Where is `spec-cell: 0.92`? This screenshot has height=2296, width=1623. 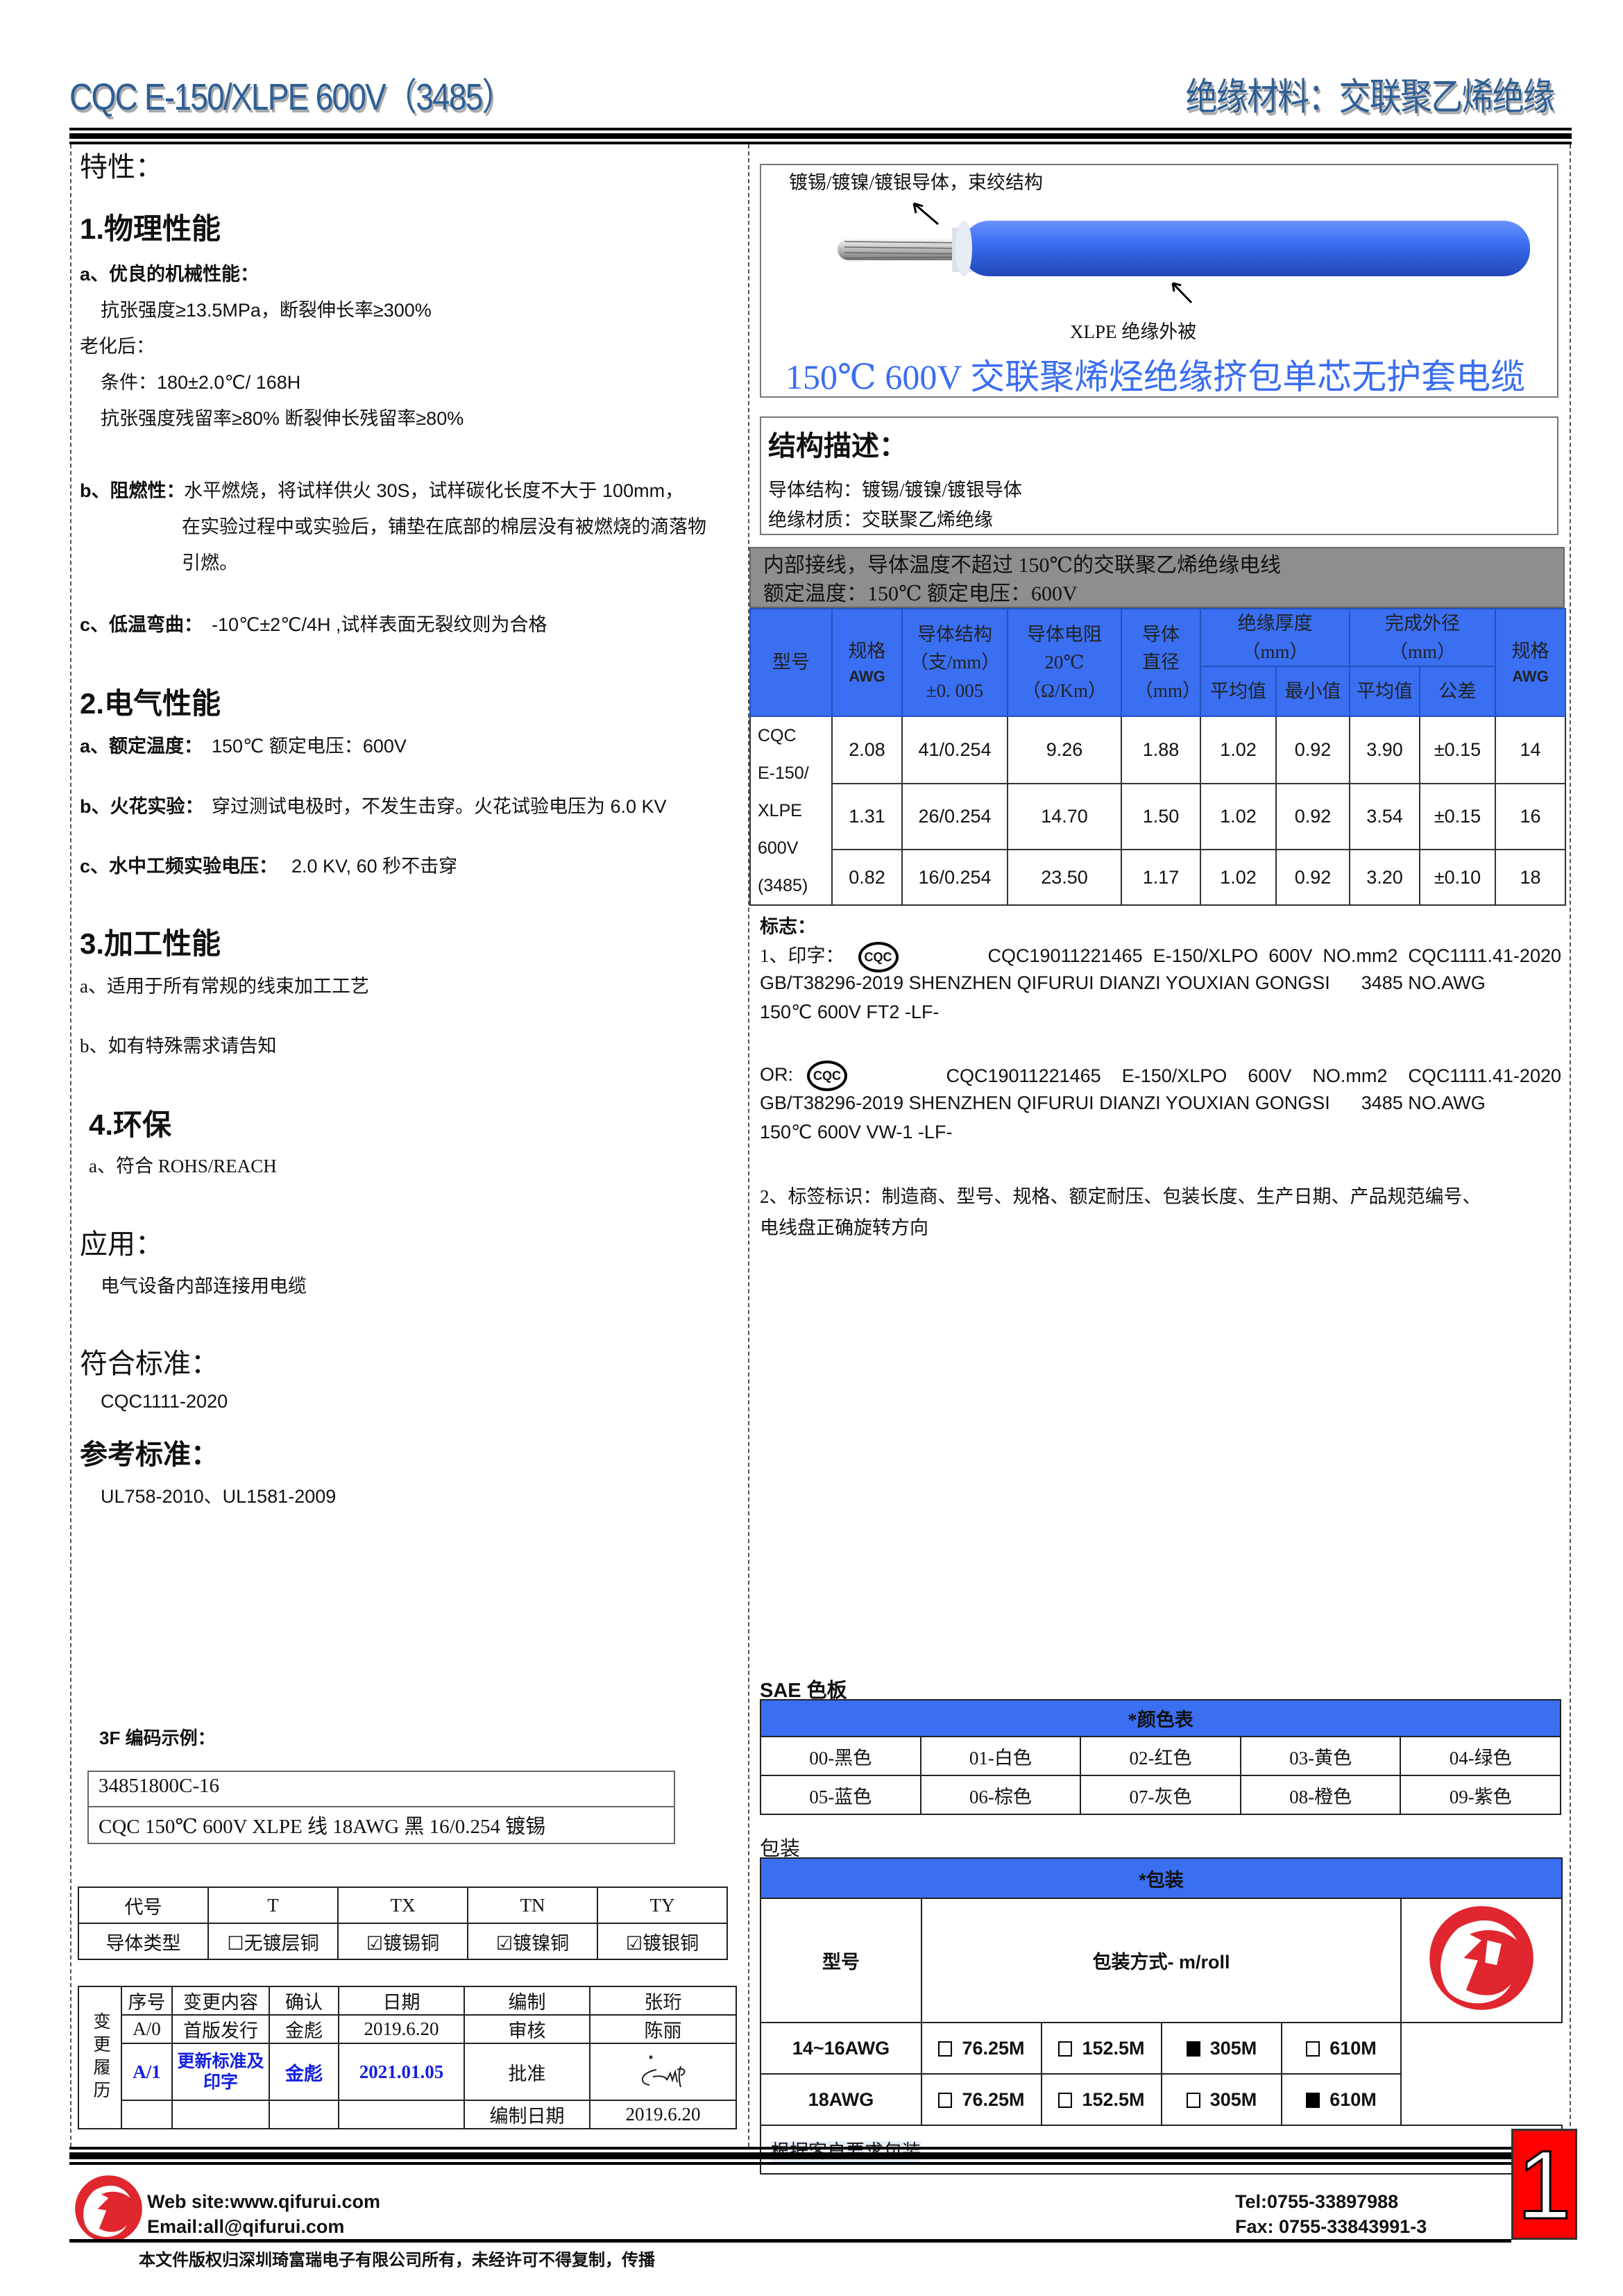 spec-cell: 0.92 is located at coordinates (1313, 750).